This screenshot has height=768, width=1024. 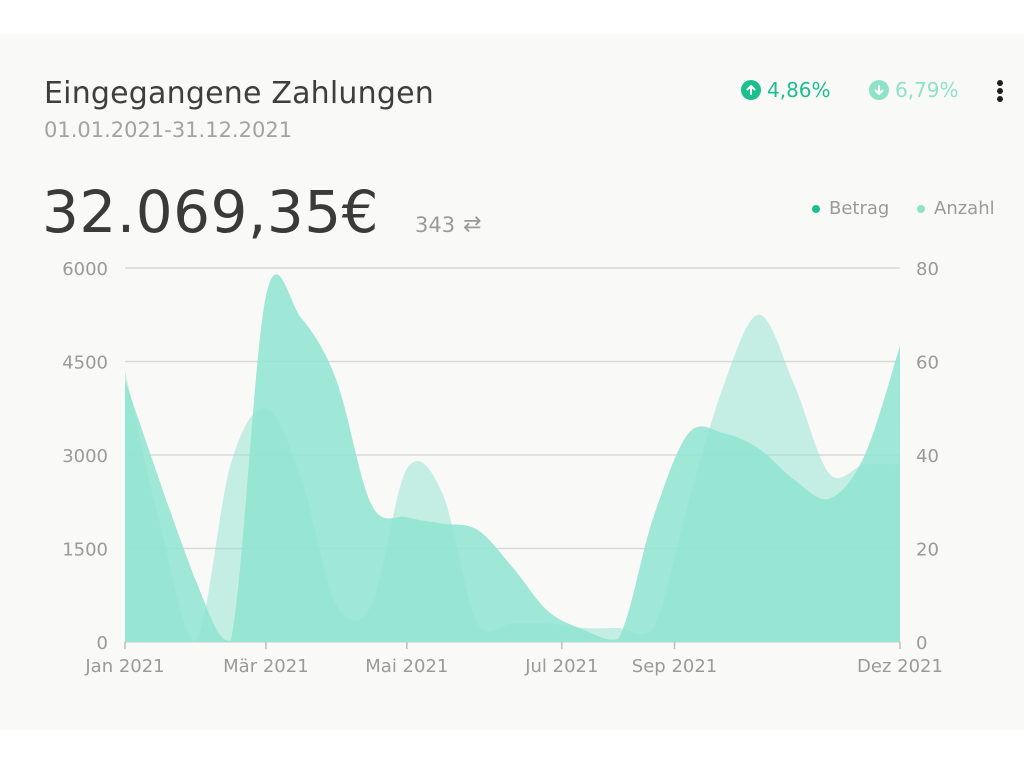 What do you see at coordinates (799, 90) in the screenshot?
I see `trend-up-value: 4,86%` at bounding box center [799, 90].